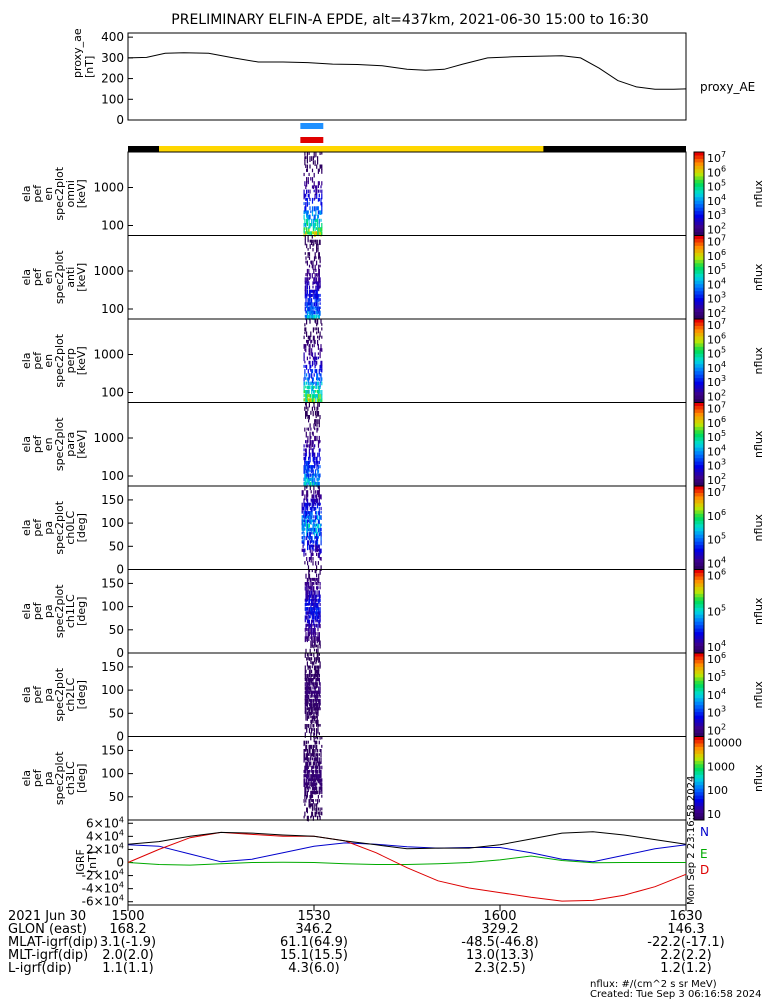 The height and width of the screenshot is (1000, 775). What do you see at coordinates (128, 968) in the screenshot?
I see `footer-value: 1.1(1.1)` at bounding box center [128, 968].